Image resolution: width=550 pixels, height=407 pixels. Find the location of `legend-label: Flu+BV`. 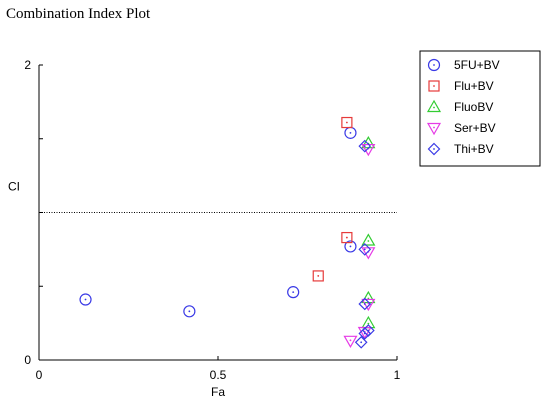

legend-label: Flu+BV is located at coordinates (474, 86).